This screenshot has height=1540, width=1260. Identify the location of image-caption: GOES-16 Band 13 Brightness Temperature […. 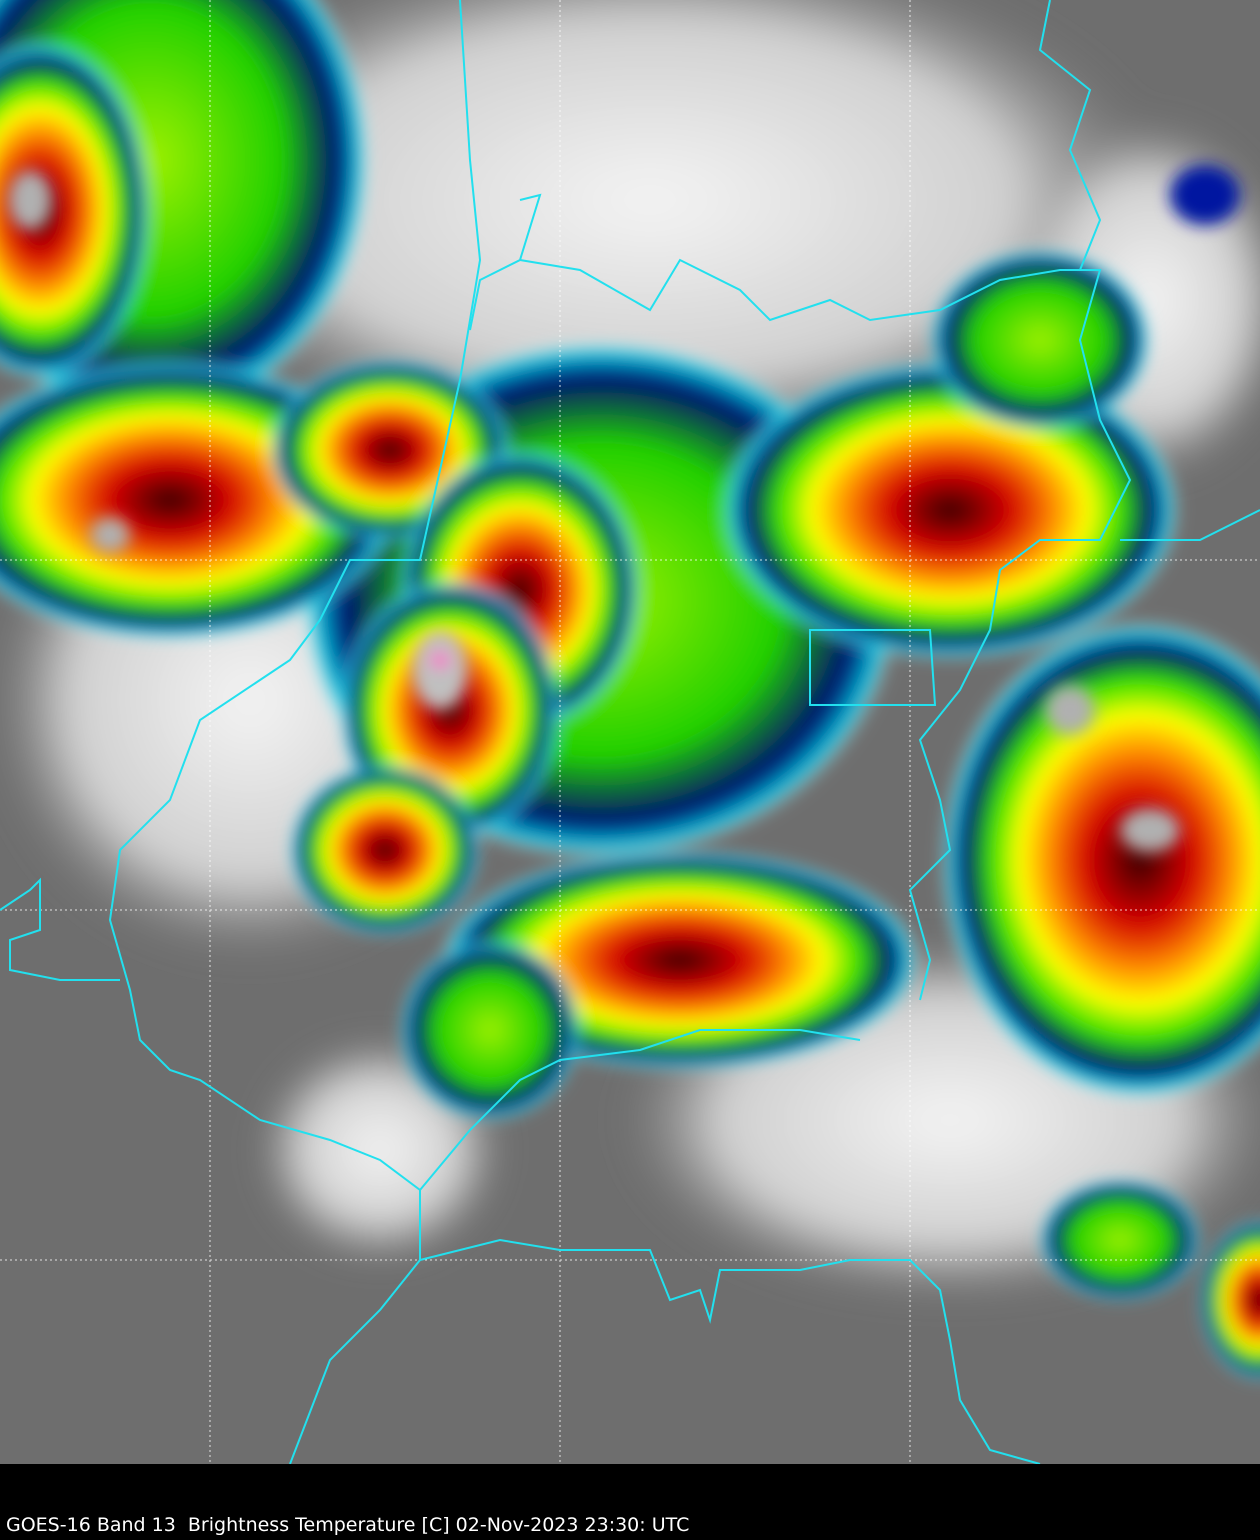
(348, 1525).